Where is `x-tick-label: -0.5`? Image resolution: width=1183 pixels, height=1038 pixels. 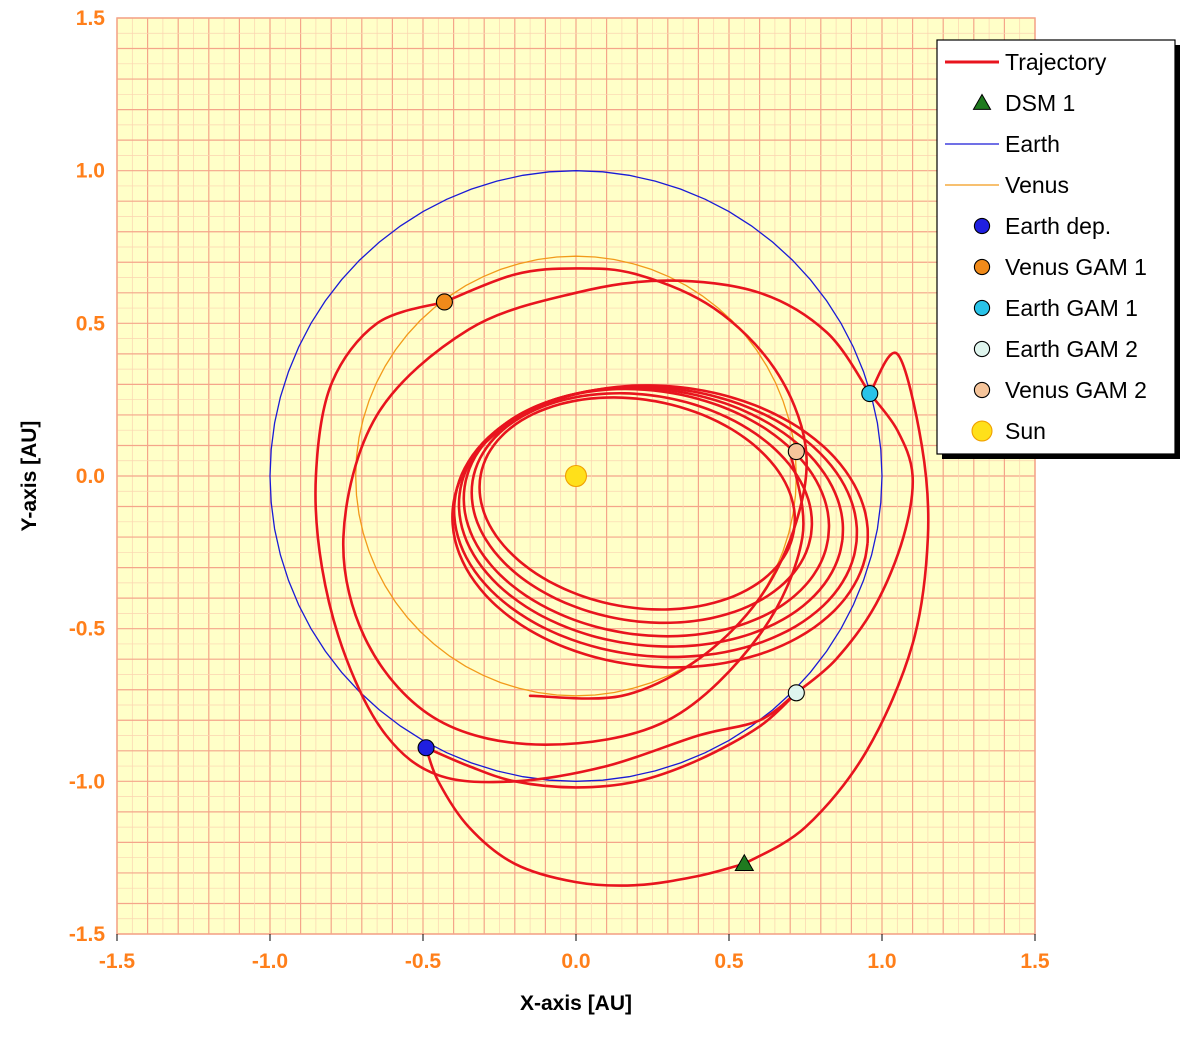 x-tick-label: -0.5 is located at coordinates (423, 961).